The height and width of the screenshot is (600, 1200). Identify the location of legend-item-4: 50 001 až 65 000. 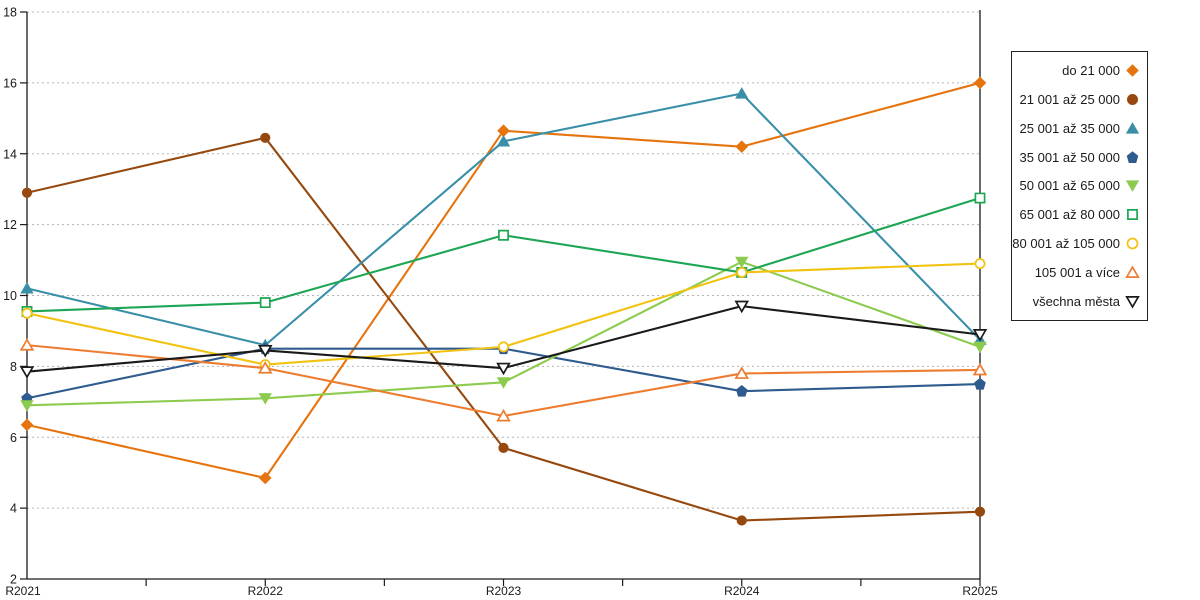
(1079, 185).